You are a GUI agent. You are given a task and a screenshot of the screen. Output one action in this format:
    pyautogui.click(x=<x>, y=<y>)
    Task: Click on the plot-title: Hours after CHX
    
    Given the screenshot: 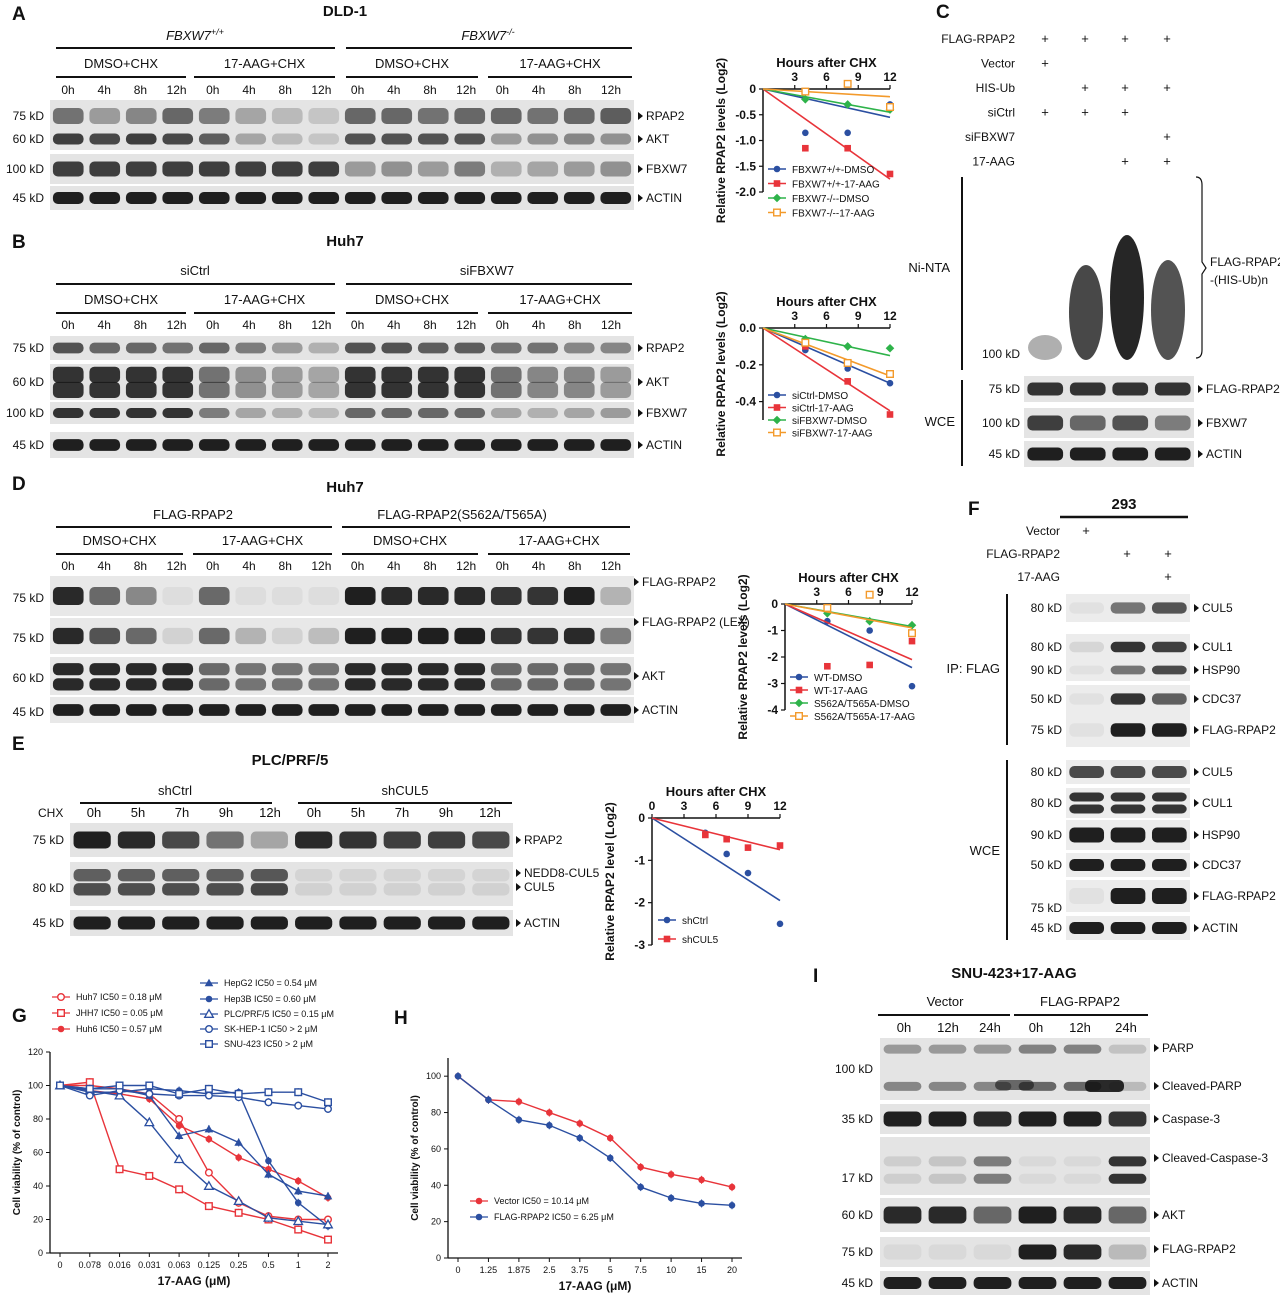 What is the action you would take?
    pyautogui.click(x=826, y=301)
    